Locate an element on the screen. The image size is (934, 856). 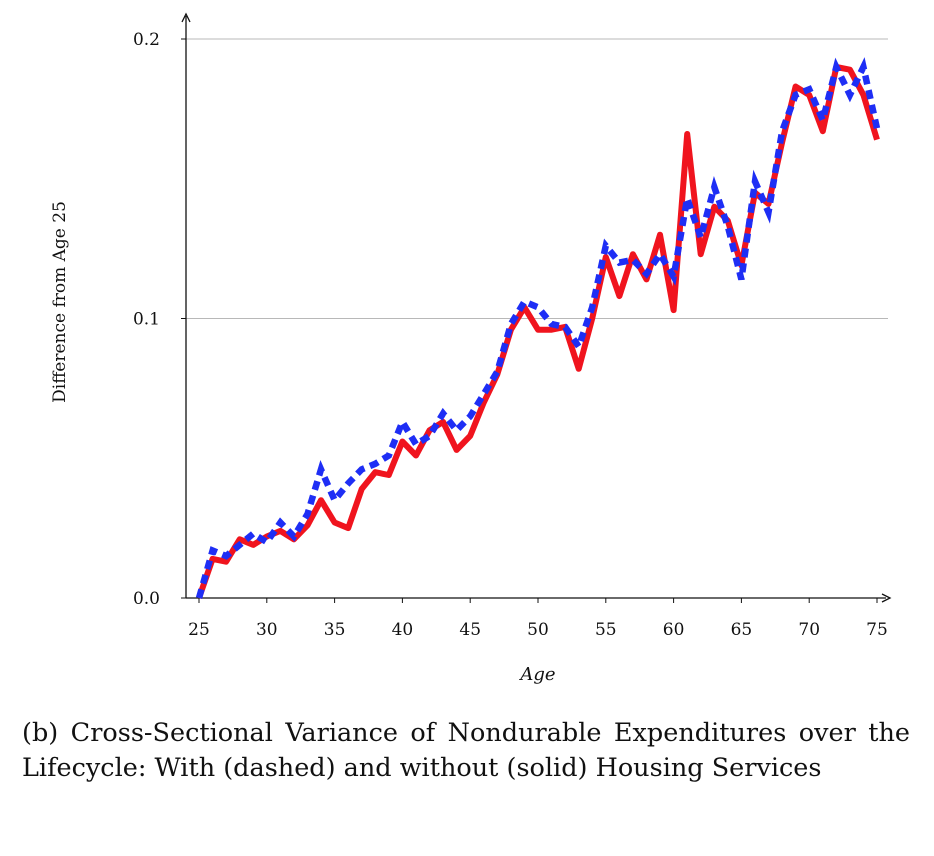
x-axis-arrow is located at coordinates (886, 598).